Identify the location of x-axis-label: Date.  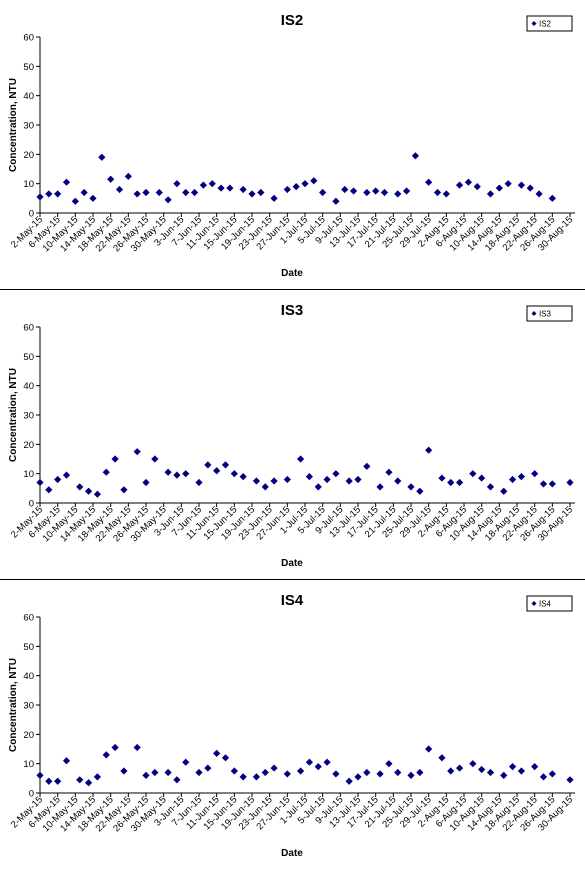
(292, 563).